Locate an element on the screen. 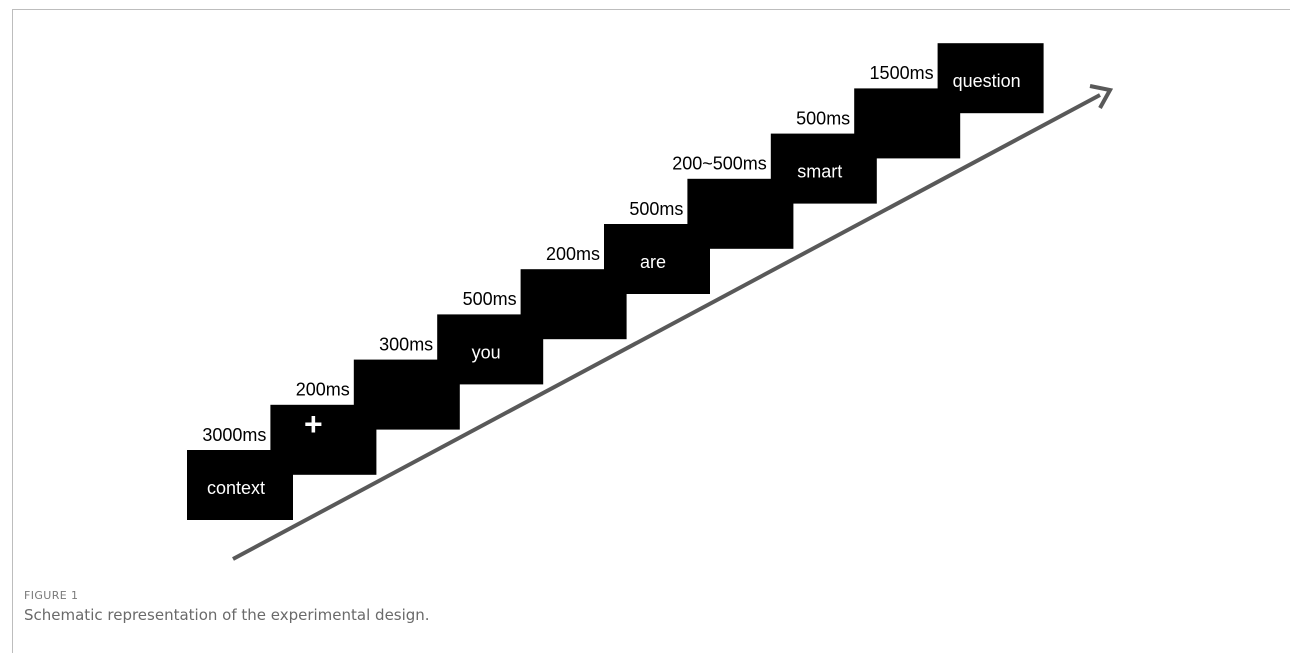 The width and height of the screenshot is (1290, 653). stimulus-text: question is located at coordinates (987, 81).